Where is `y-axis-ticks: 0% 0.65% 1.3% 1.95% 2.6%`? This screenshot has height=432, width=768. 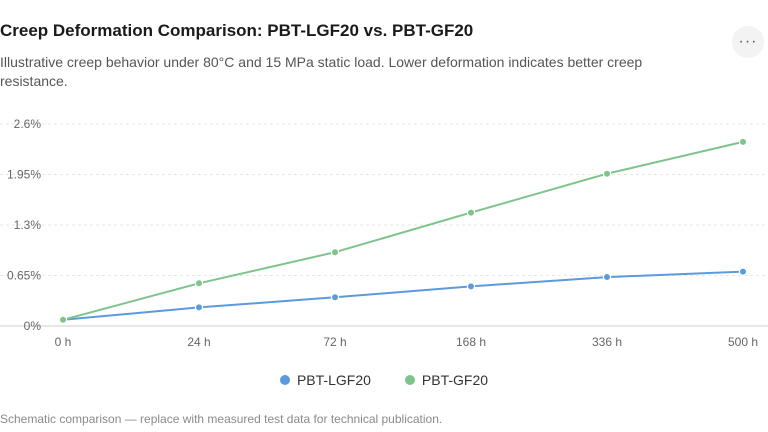
y-axis-ticks: 0% 0.65% 1.3% 1.95% 2.6% is located at coordinates (24, 225).